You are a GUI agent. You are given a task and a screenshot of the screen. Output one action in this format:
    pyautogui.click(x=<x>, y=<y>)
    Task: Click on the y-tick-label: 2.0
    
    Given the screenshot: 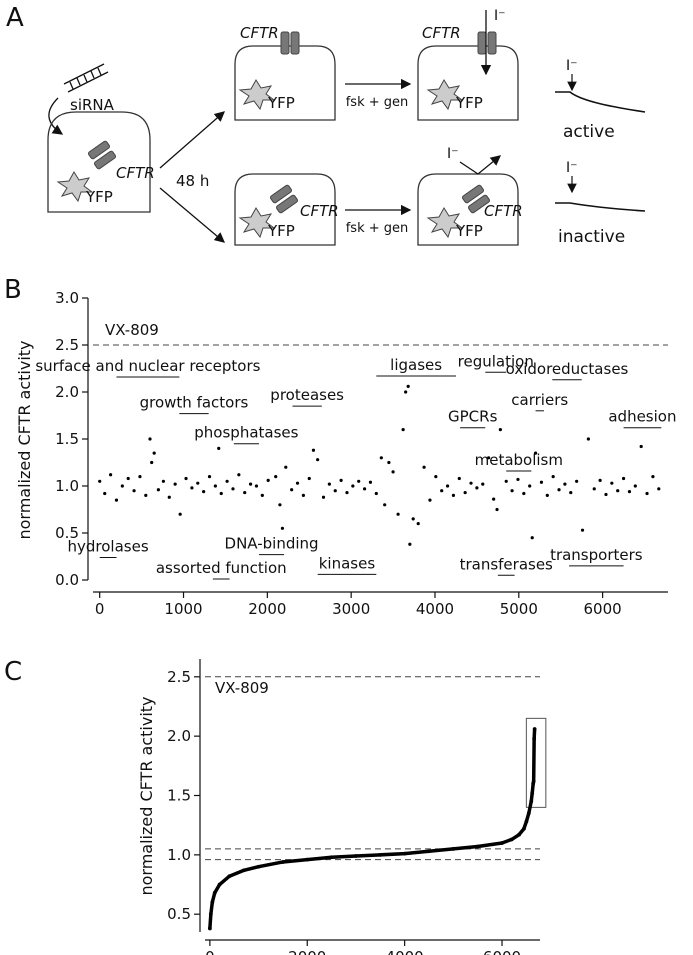 What is the action you would take?
    pyautogui.click(x=179, y=736)
    